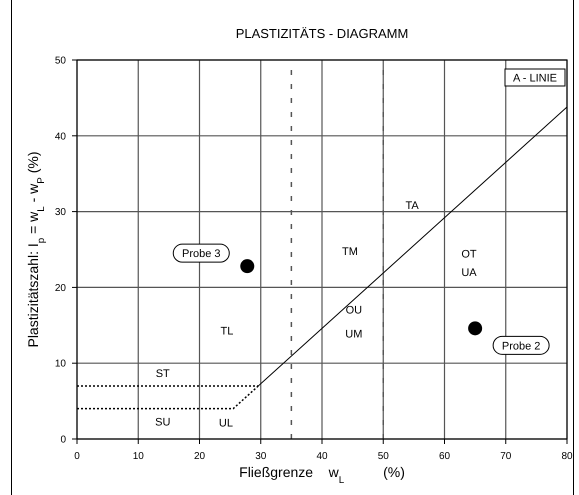 Image resolution: width=579 pixels, height=495 pixels. Describe the element at coordinates (354, 310) in the screenshot. I see `annotation: OU` at that location.